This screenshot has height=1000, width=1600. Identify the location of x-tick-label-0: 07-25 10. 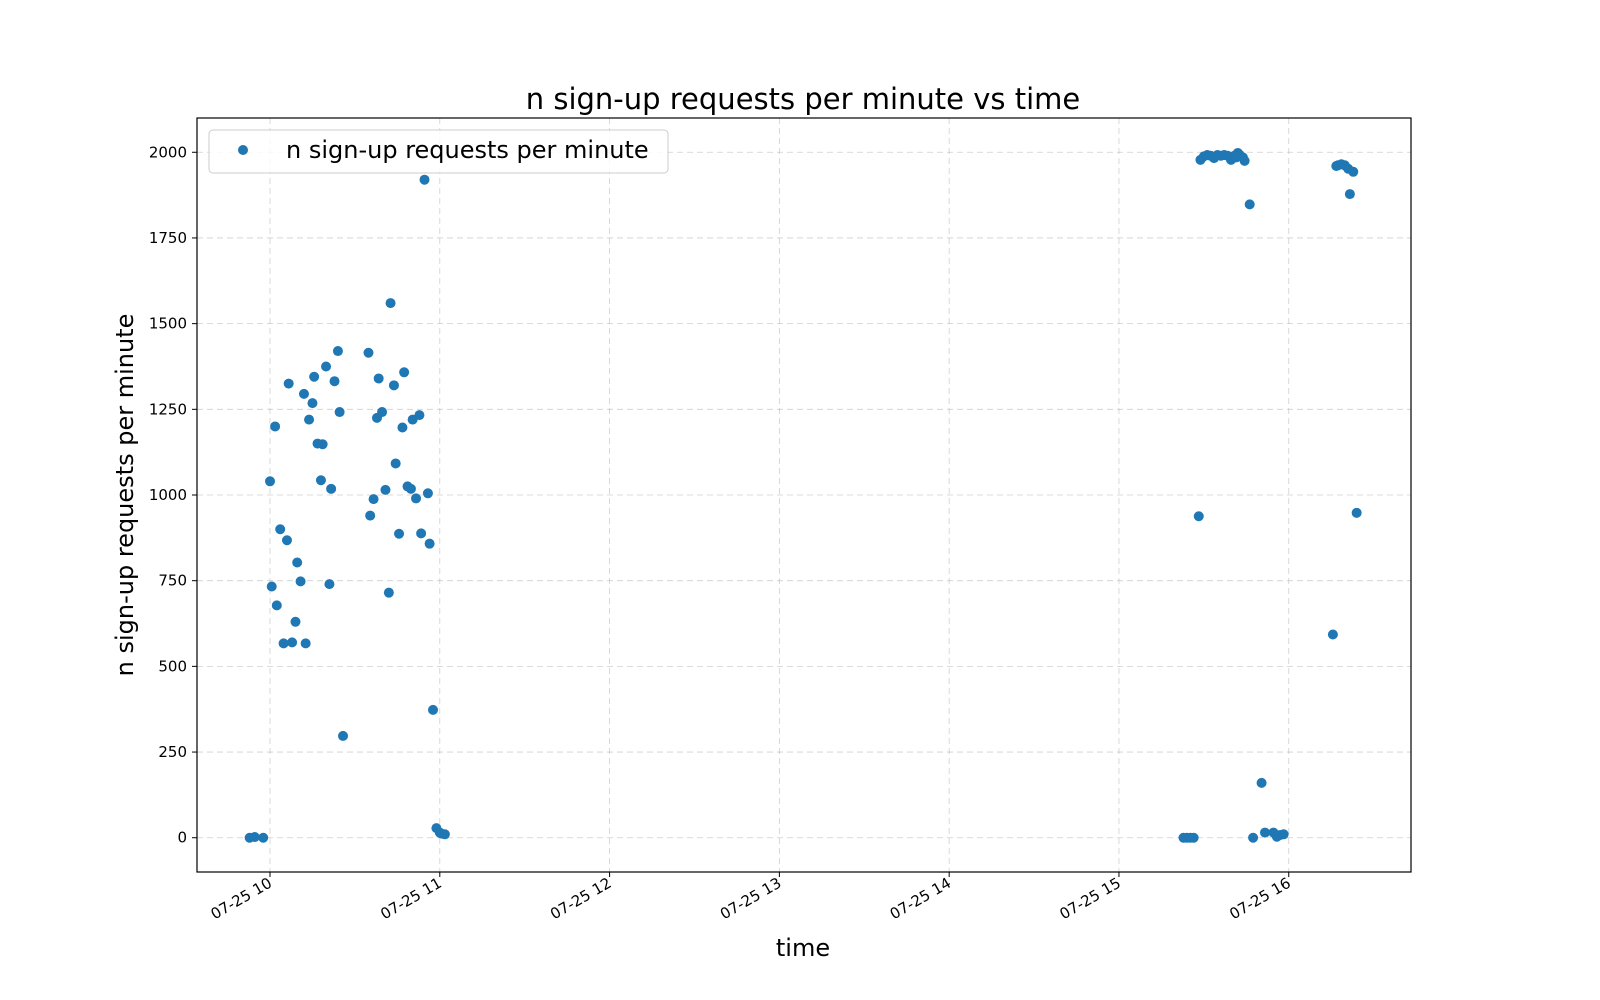
(241, 898).